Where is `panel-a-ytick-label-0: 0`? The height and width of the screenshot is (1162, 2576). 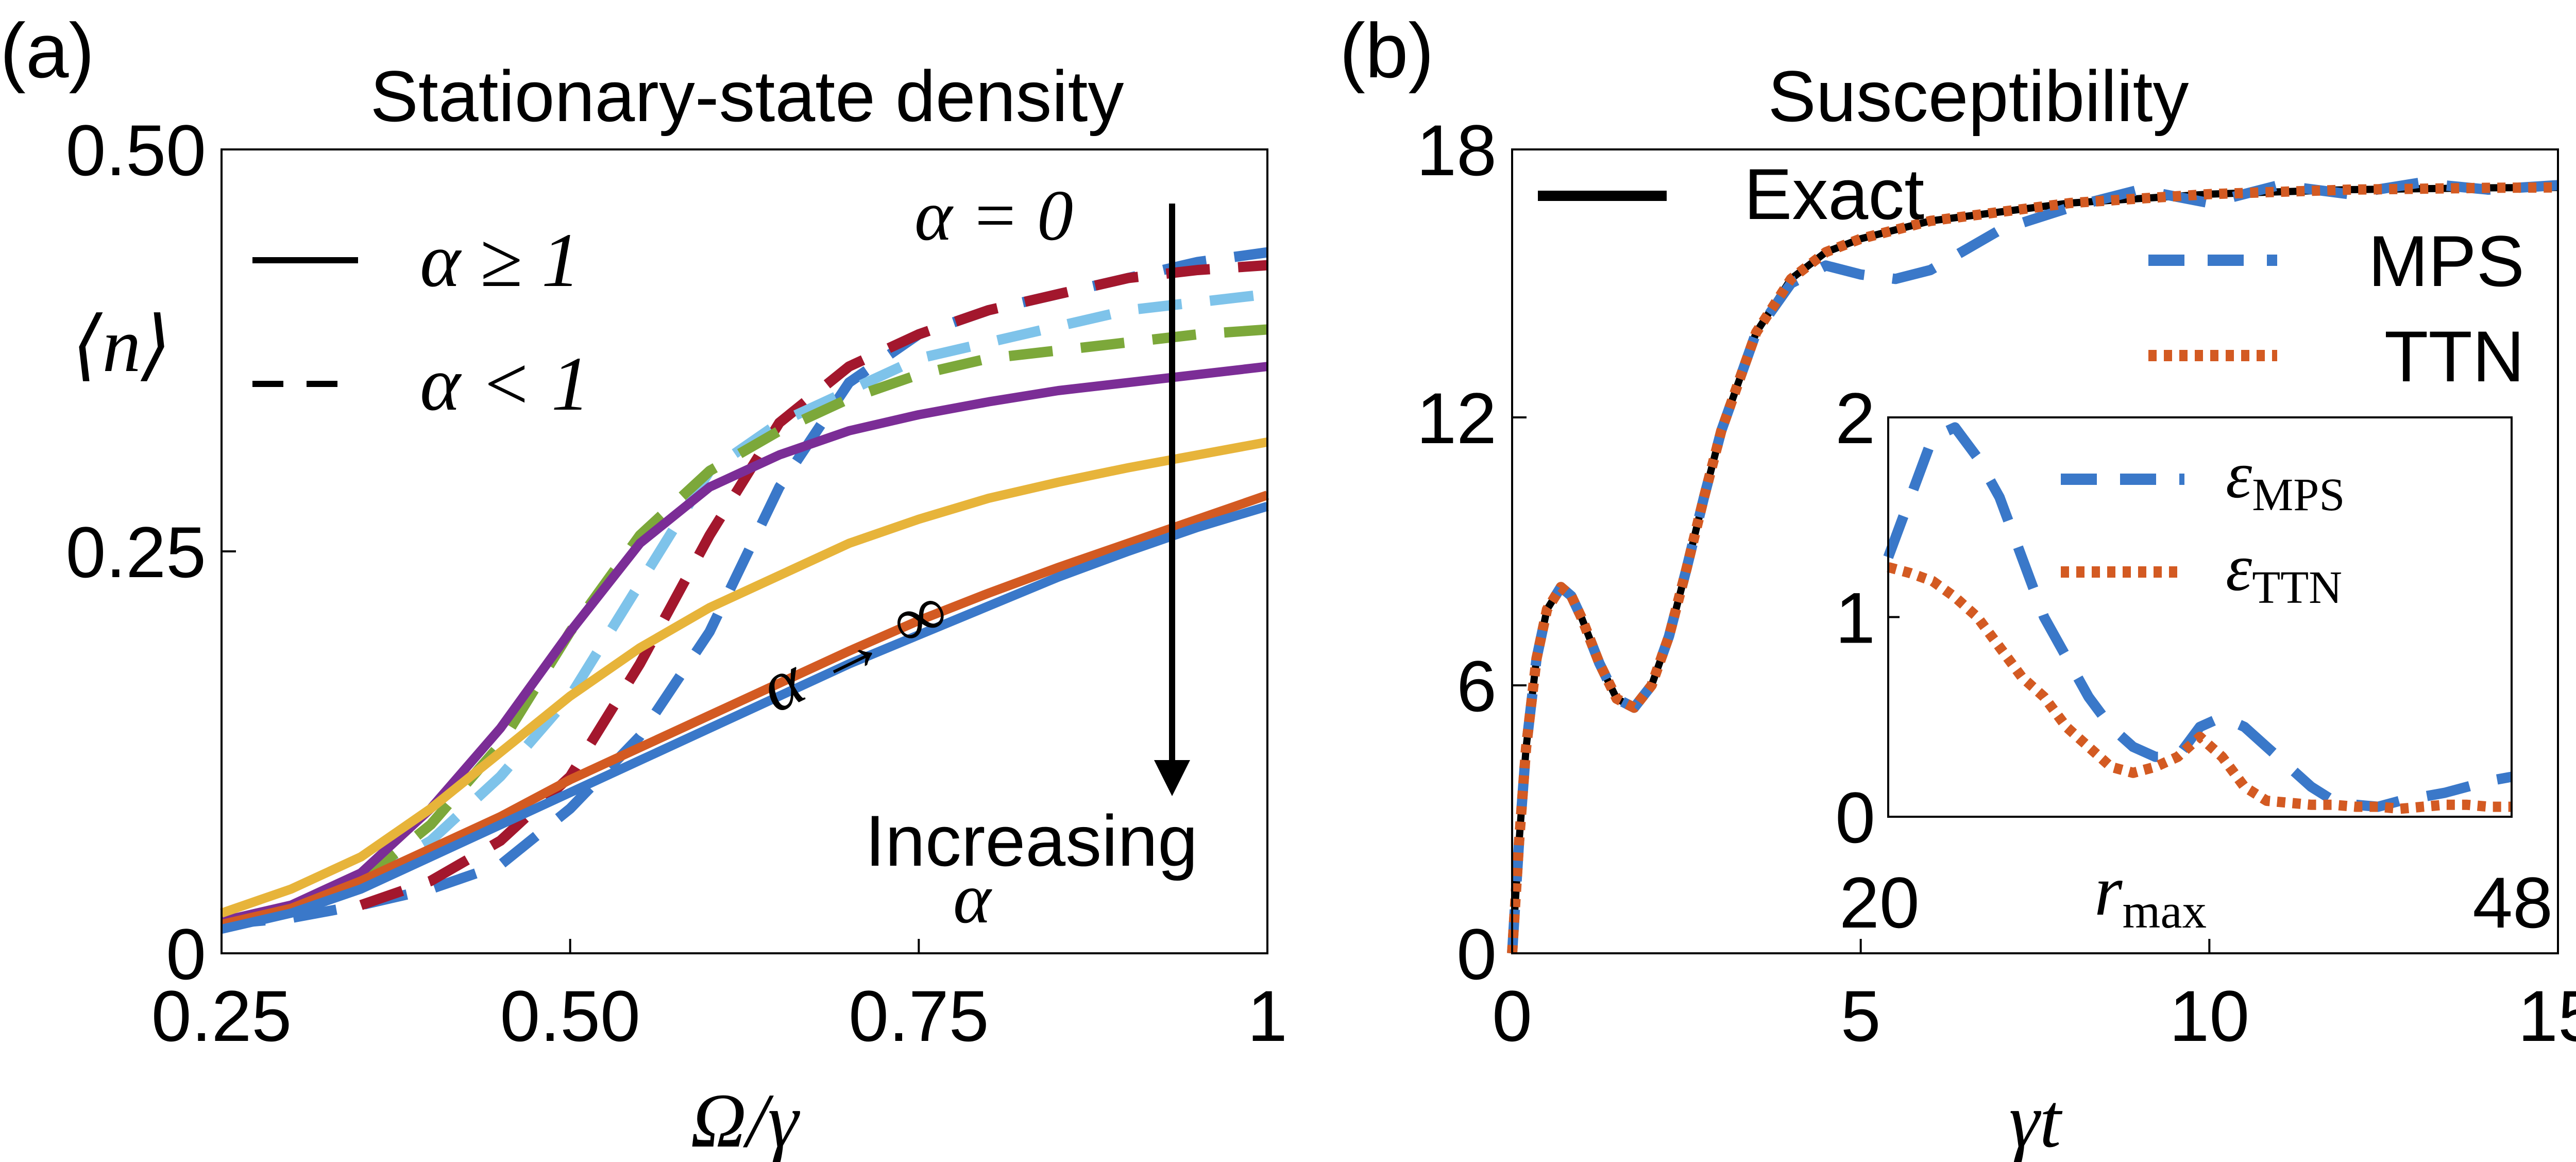
panel-a-ytick-label-0: 0 is located at coordinates (186, 954).